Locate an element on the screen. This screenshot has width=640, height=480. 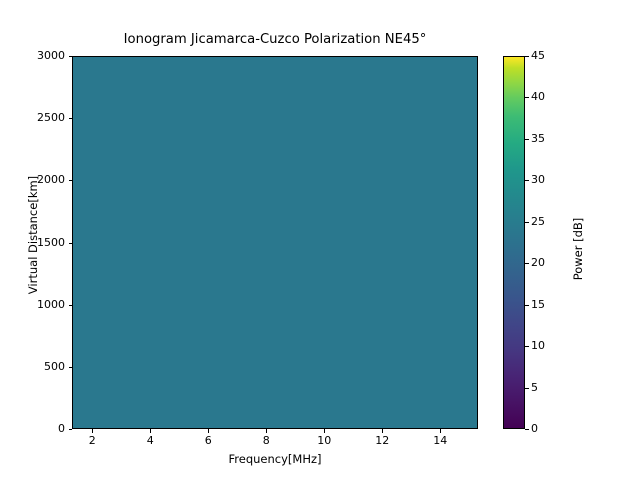
x-tick-label: 10 is located at coordinates (324, 440).